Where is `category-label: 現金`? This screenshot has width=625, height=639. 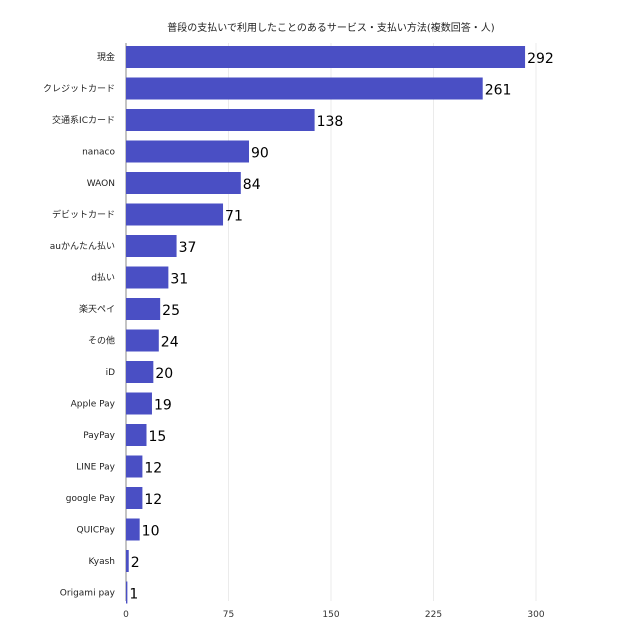
category-label: 現金 is located at coordinates (106, 57).